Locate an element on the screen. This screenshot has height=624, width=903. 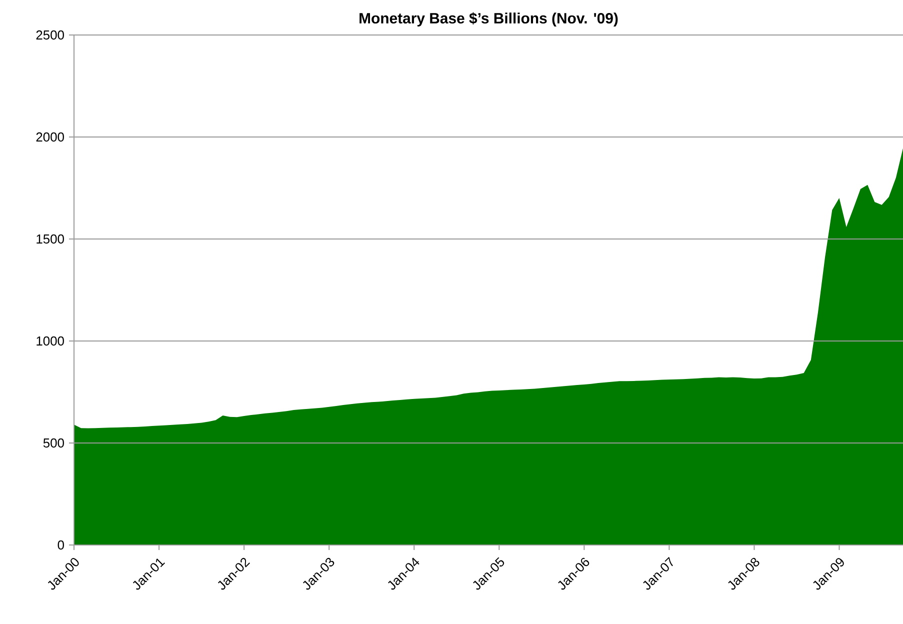
y-tick-label: 500 is located at coordinates (53, 443).